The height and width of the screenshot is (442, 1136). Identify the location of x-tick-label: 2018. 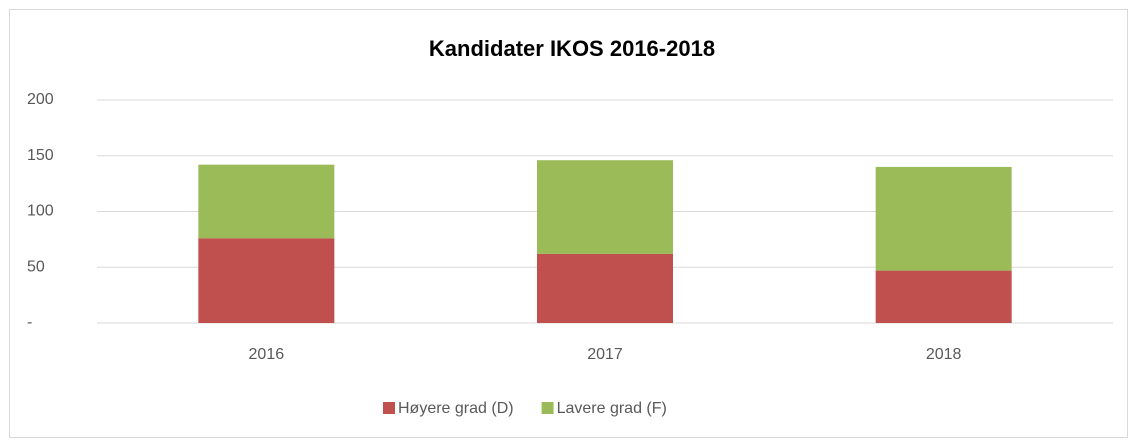
(944, 354).